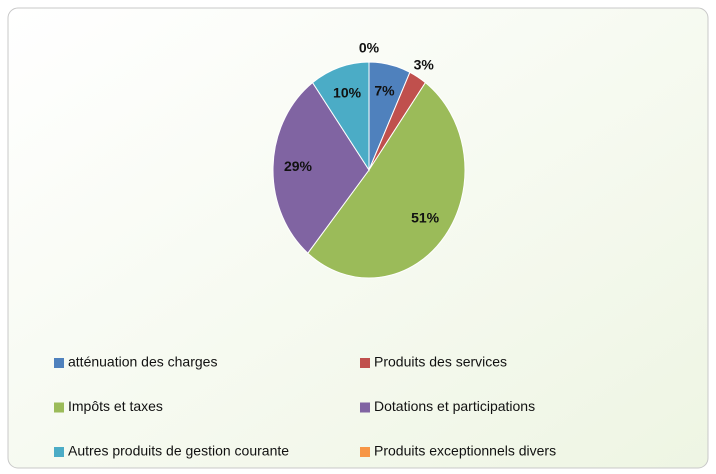 This screenshot has width=716, height=474. Describe the element at coordinates (465, 451) in the screenshot. I see `legend-label: Produits exceptionnels divers` at that location.